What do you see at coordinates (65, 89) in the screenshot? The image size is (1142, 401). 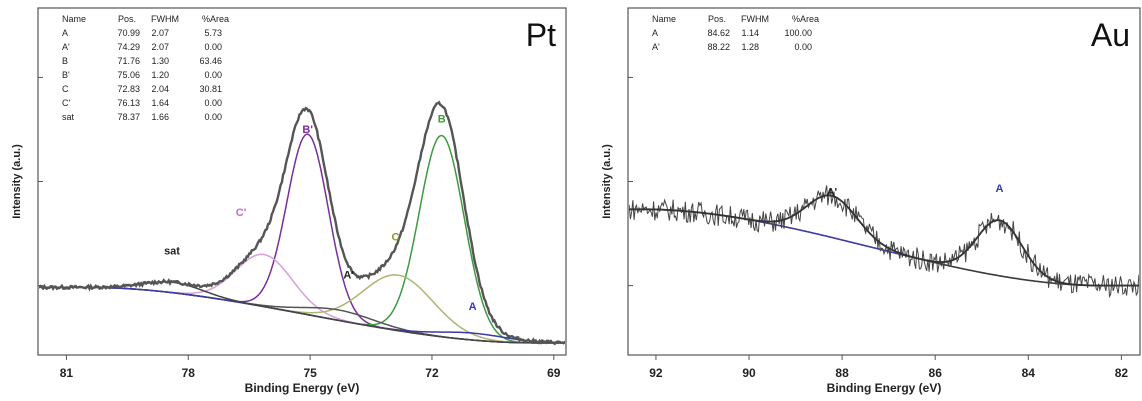 I see `table-cell-name: C` at bounding box center [65, 89].